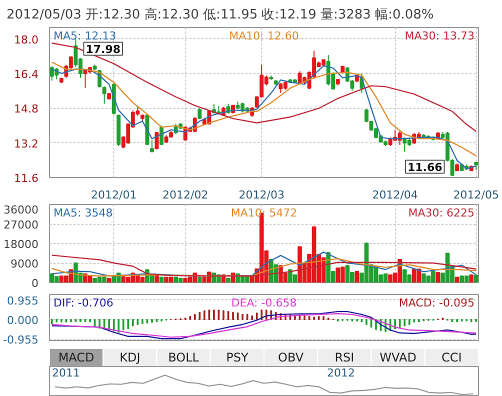 This screenshot has width=502, height=396. Describe the element at coordinates (261, 195) in the screenshot. I see `x-tick-label: 2012/03` at that location.